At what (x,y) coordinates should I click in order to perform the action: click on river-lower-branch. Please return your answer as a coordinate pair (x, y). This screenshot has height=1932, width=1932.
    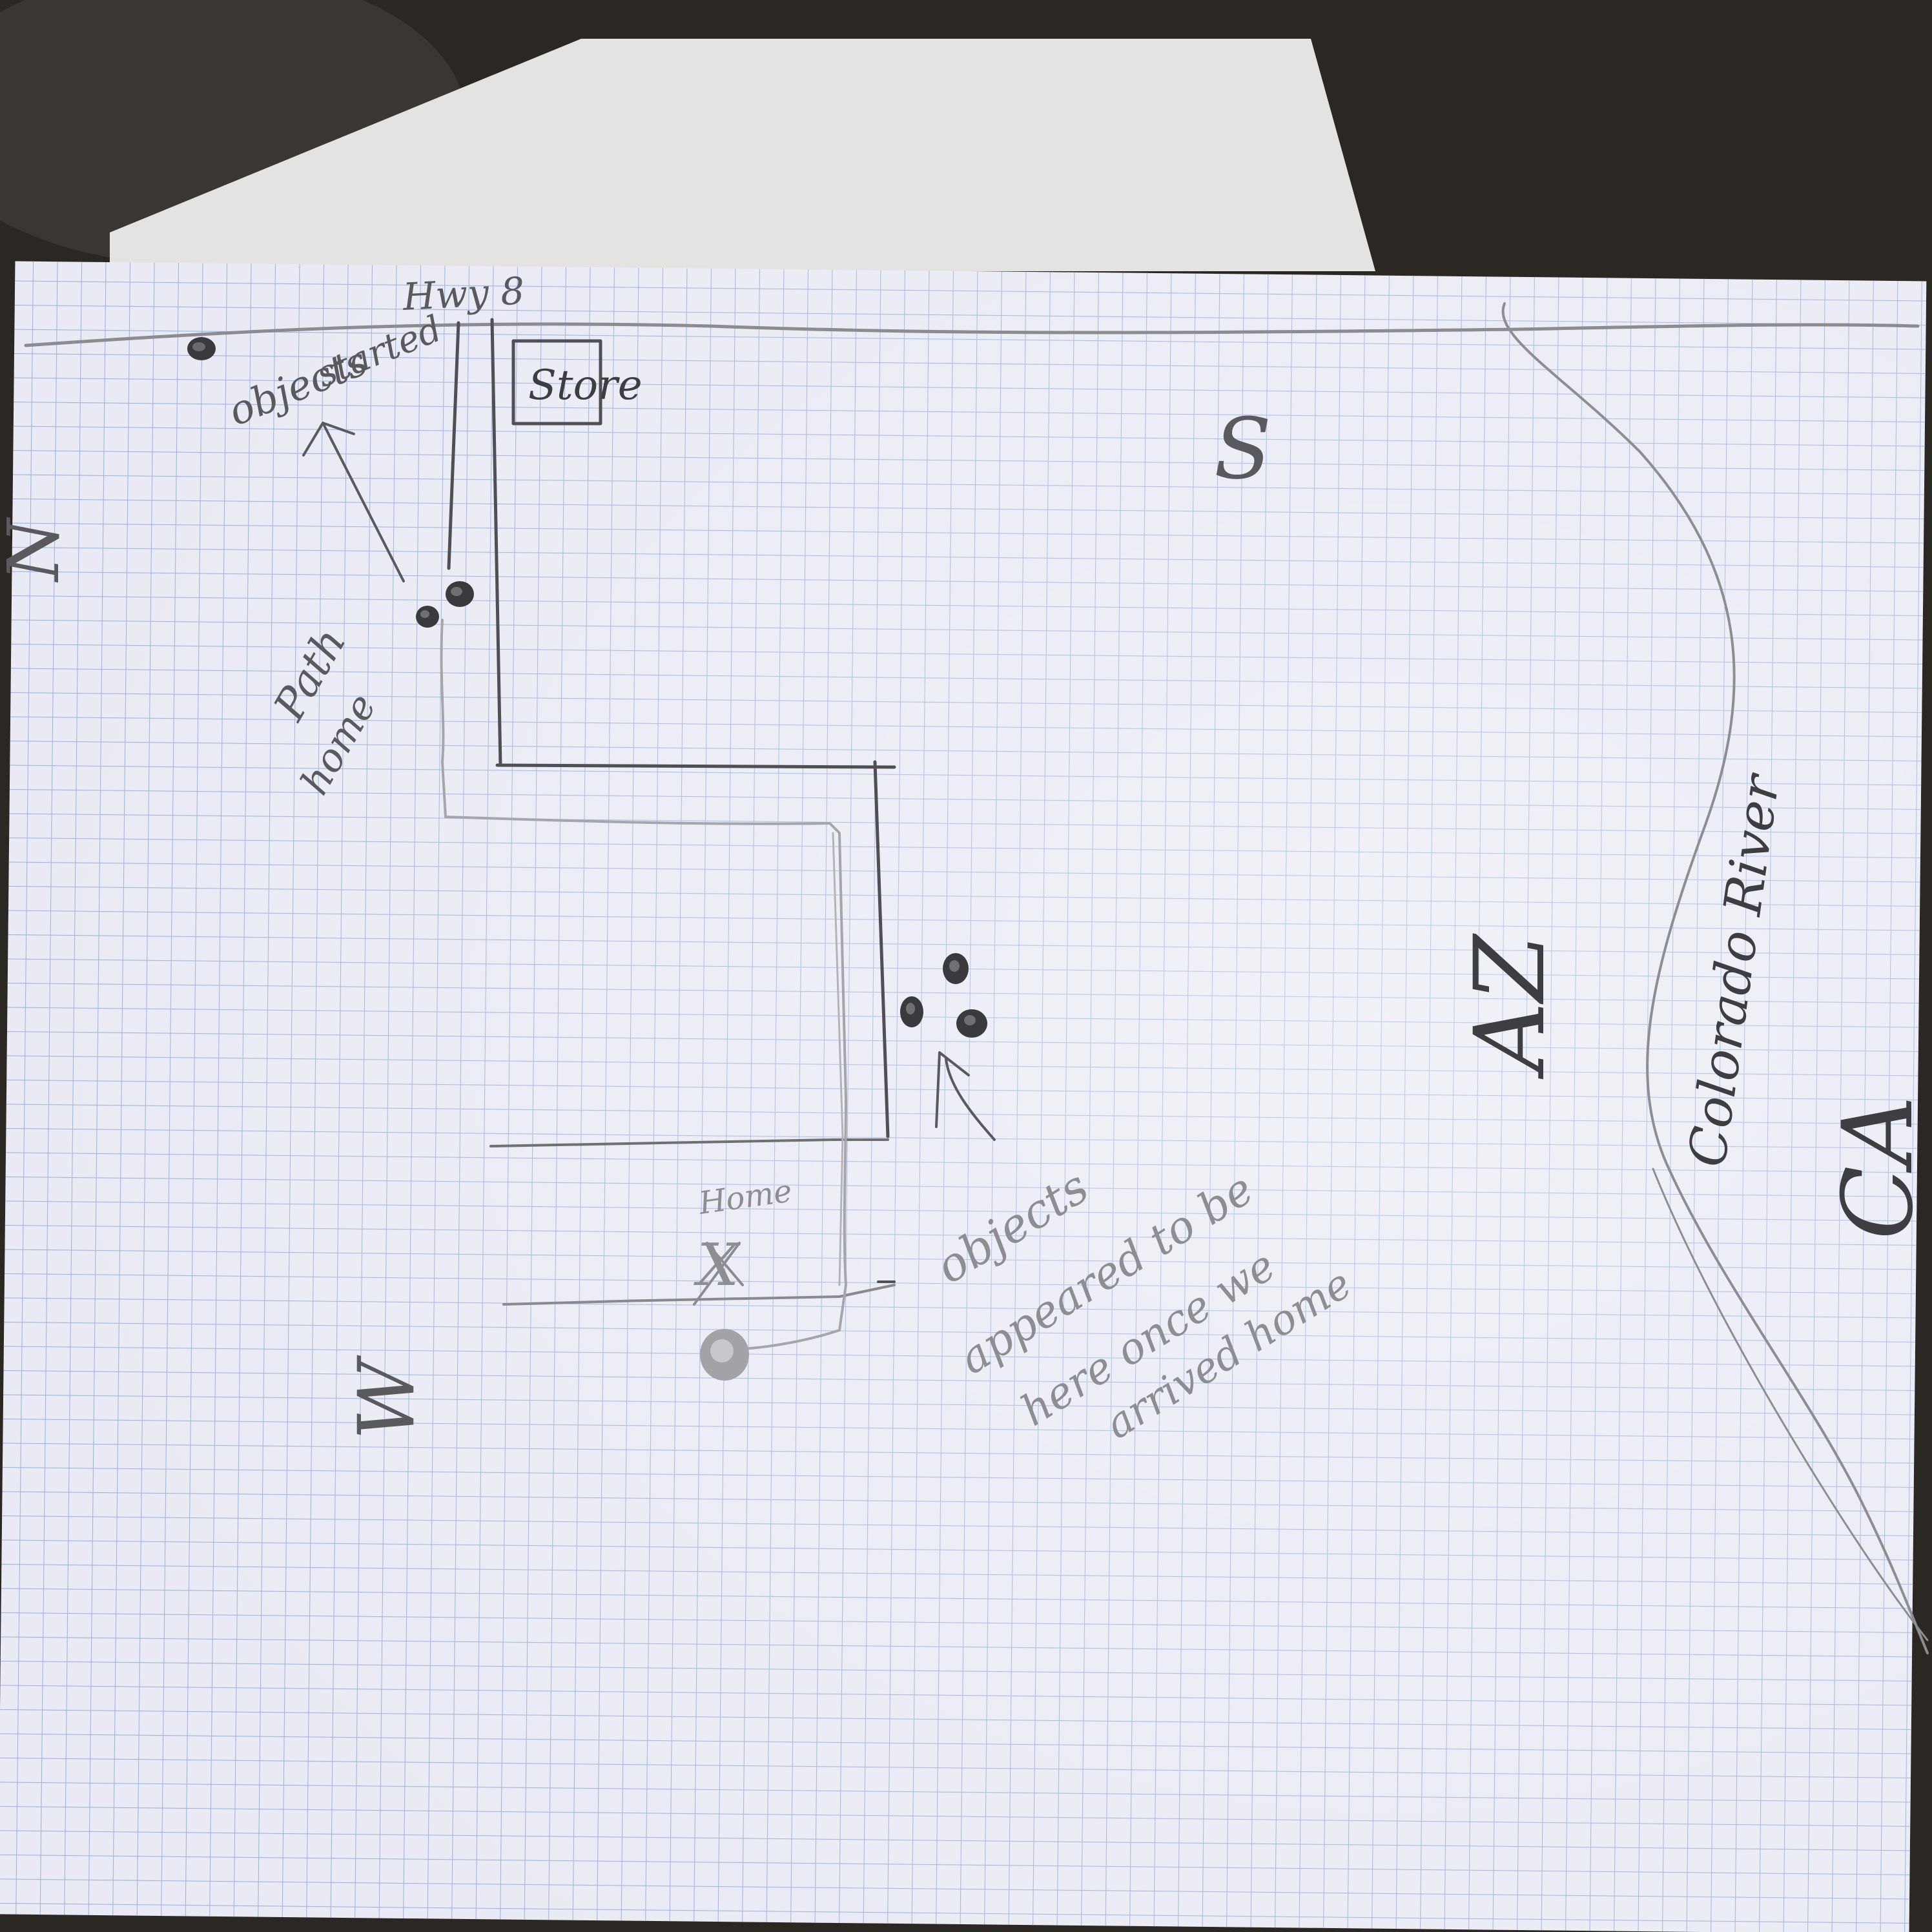
    Looking at the image, I should click on (1790, 1404).